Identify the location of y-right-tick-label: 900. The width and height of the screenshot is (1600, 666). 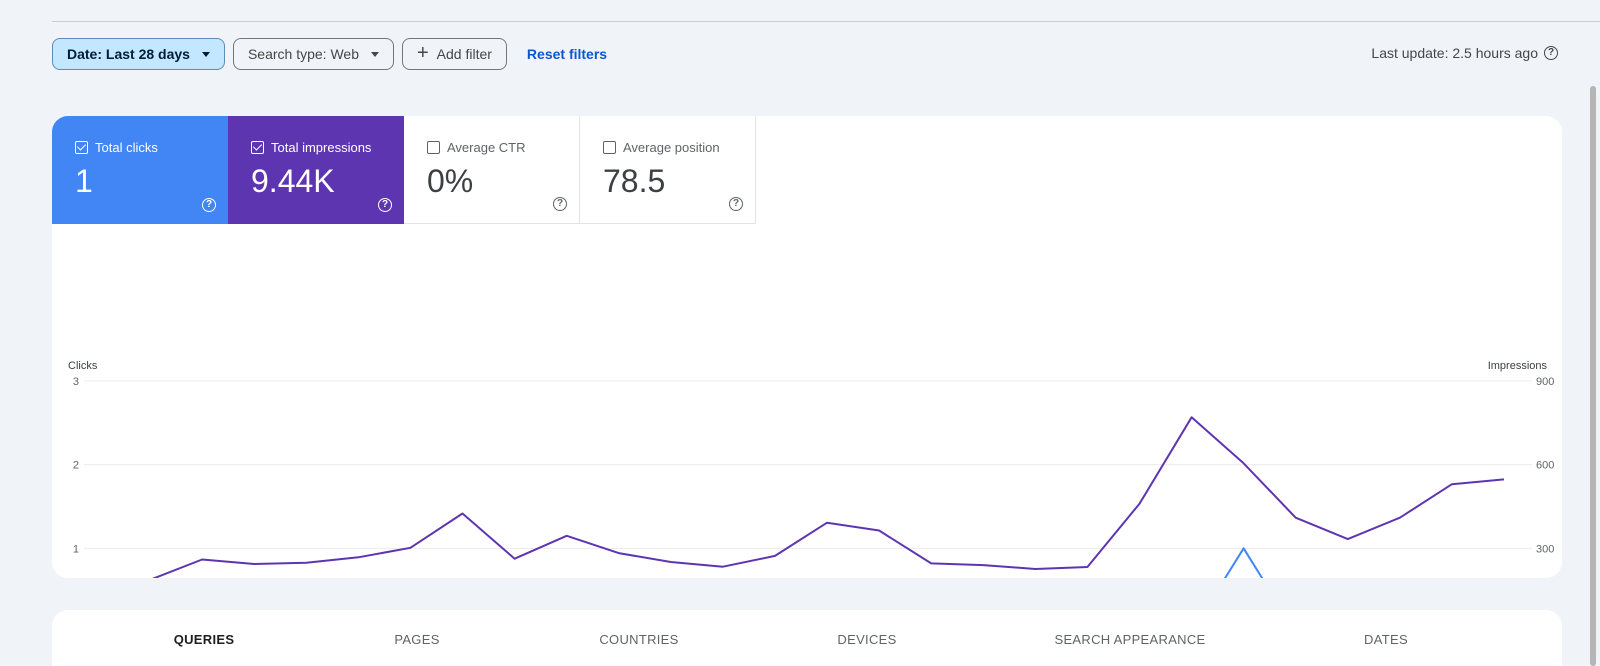
(1545, 382).